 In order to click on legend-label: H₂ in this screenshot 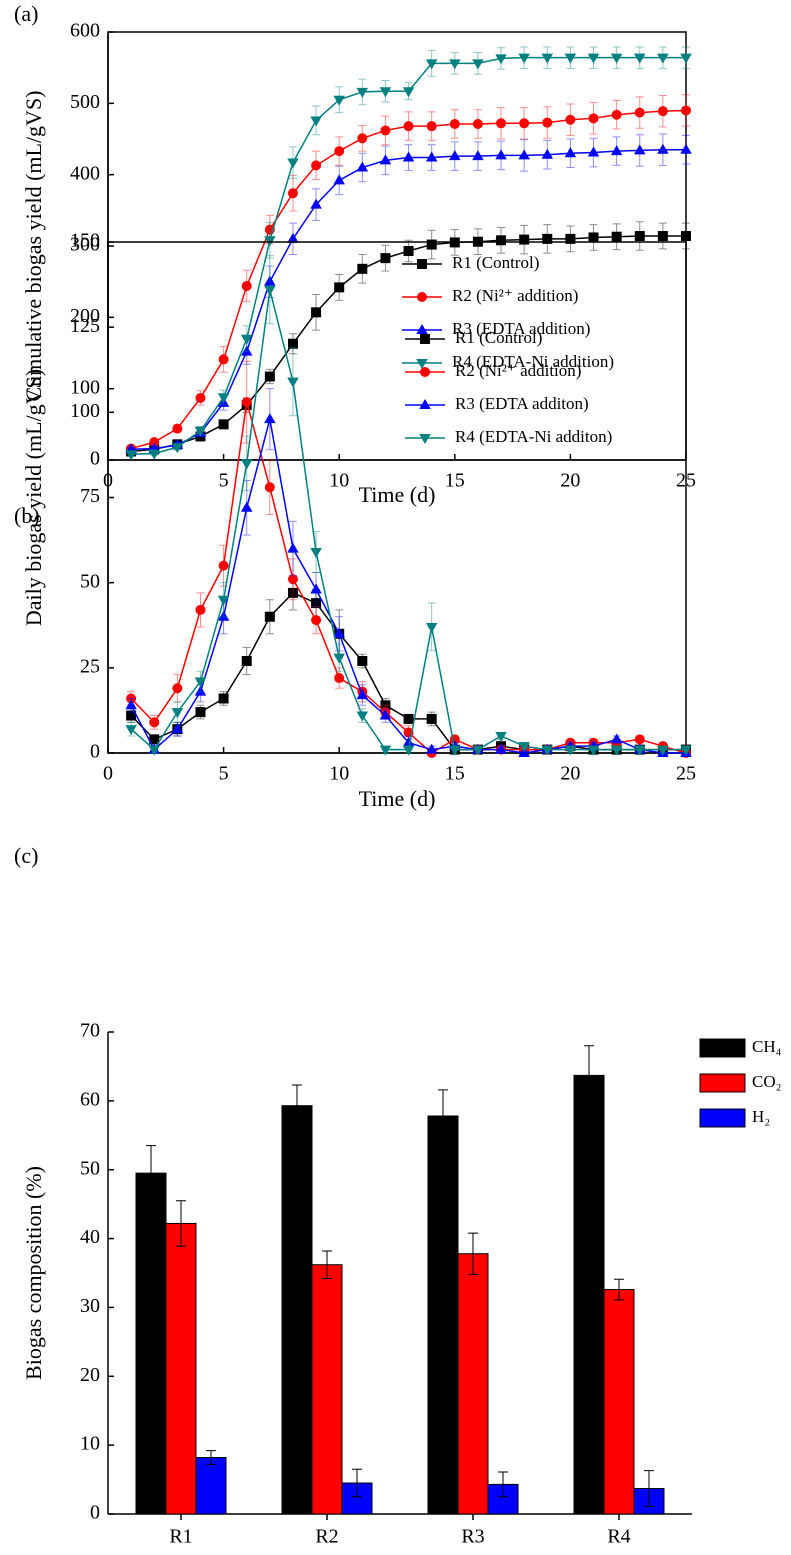, I will do `click(761, 1116)`.